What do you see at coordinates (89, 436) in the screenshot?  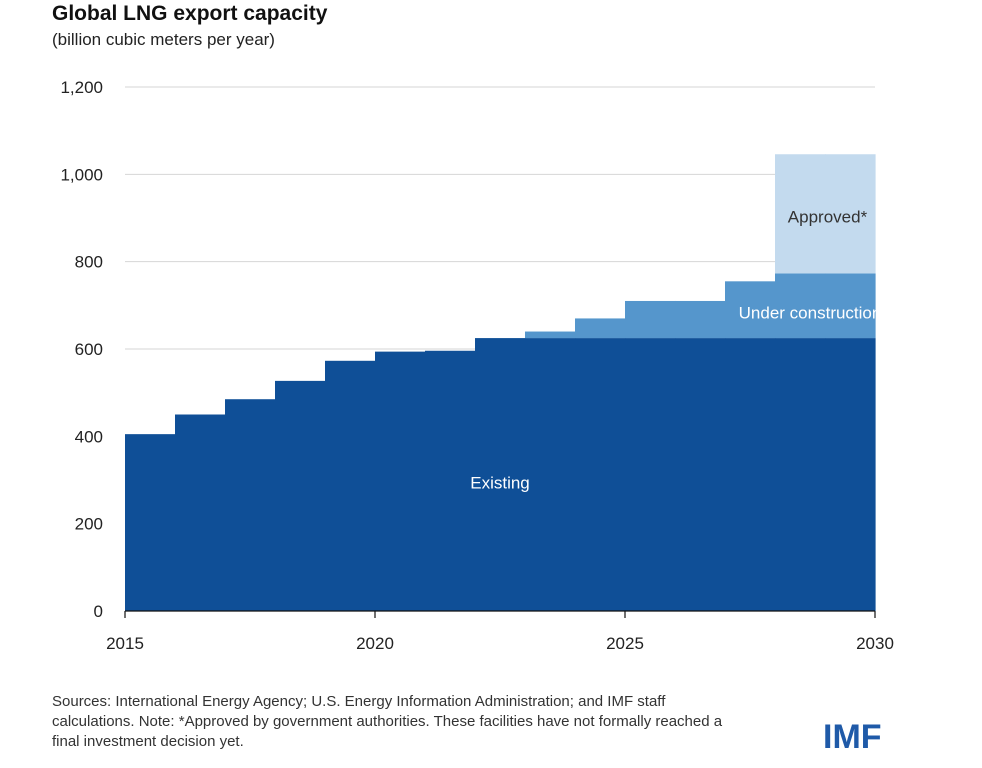 I see `y-tick-label: 400` at bounding box center [89, 436].